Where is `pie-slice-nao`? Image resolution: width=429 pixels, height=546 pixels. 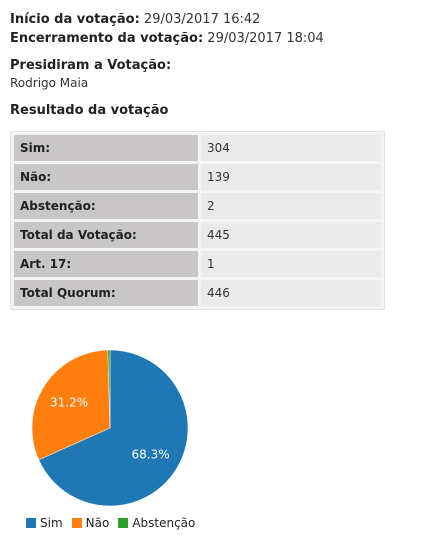
pie-slice-nao is located at coordinates (71, 405).